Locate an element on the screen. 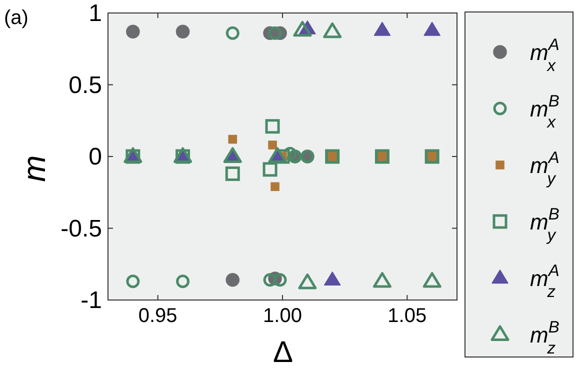 This screenshot has width=585, height=370. x-tick-label: 0.95 is located at coordinates (158, 316).